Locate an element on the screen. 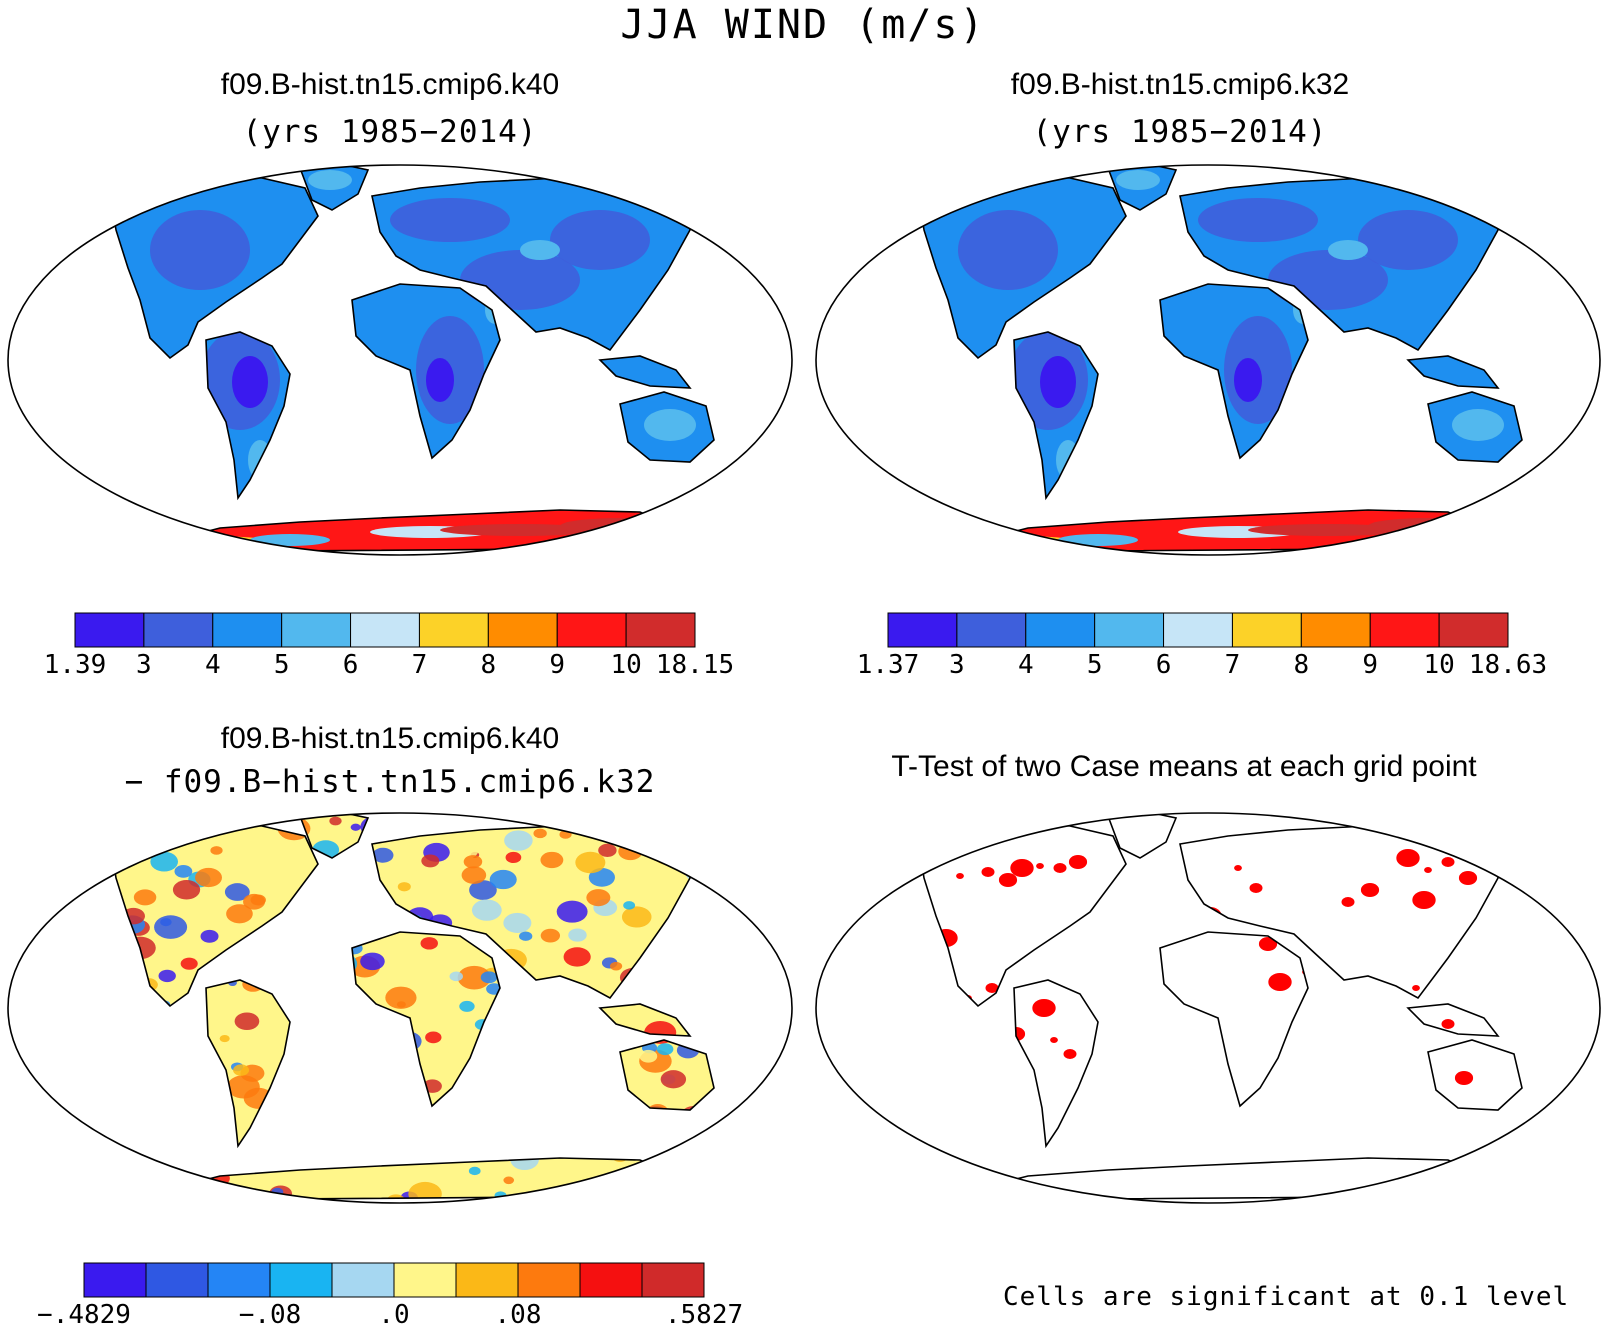  panel-2-subtitle: (yrs 1985−2014) is located at coordinates (1180, 132).